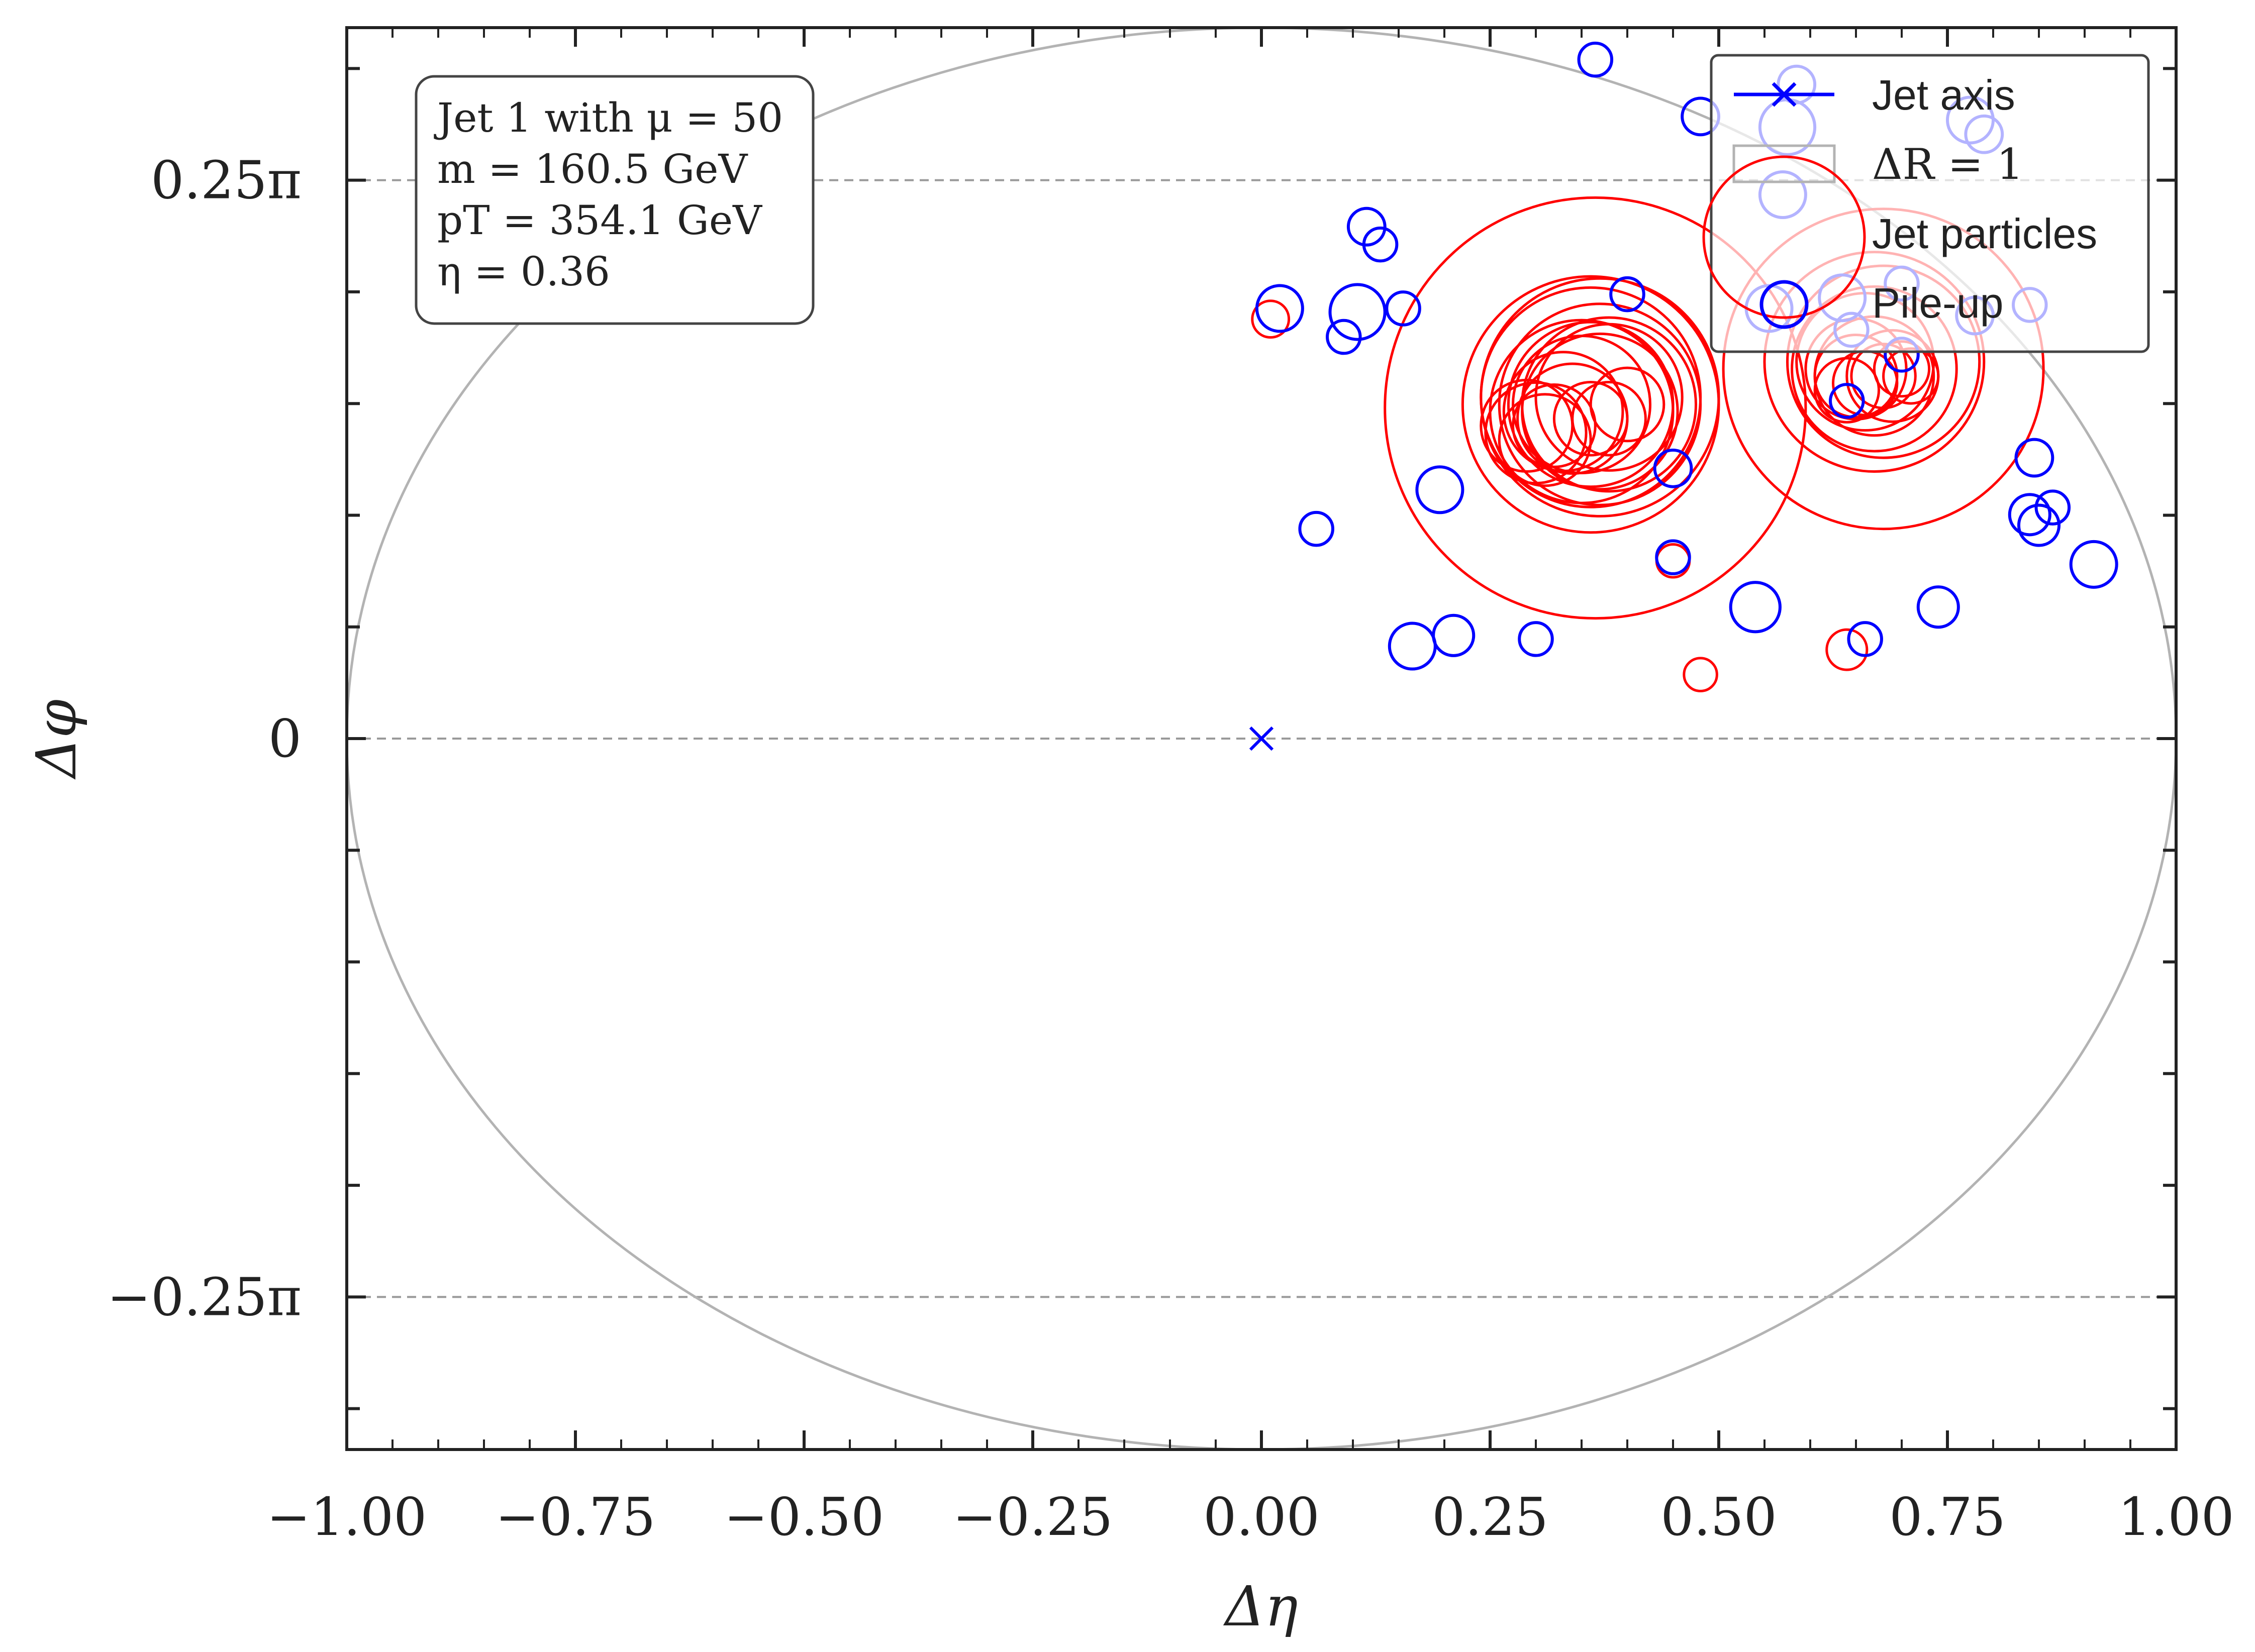 The height and width of the screenshot is (1652, 2255). Describe the element at coordinates (204, 1296) in the screenshot. I see `y-tick-label: −0.25π` at that location.